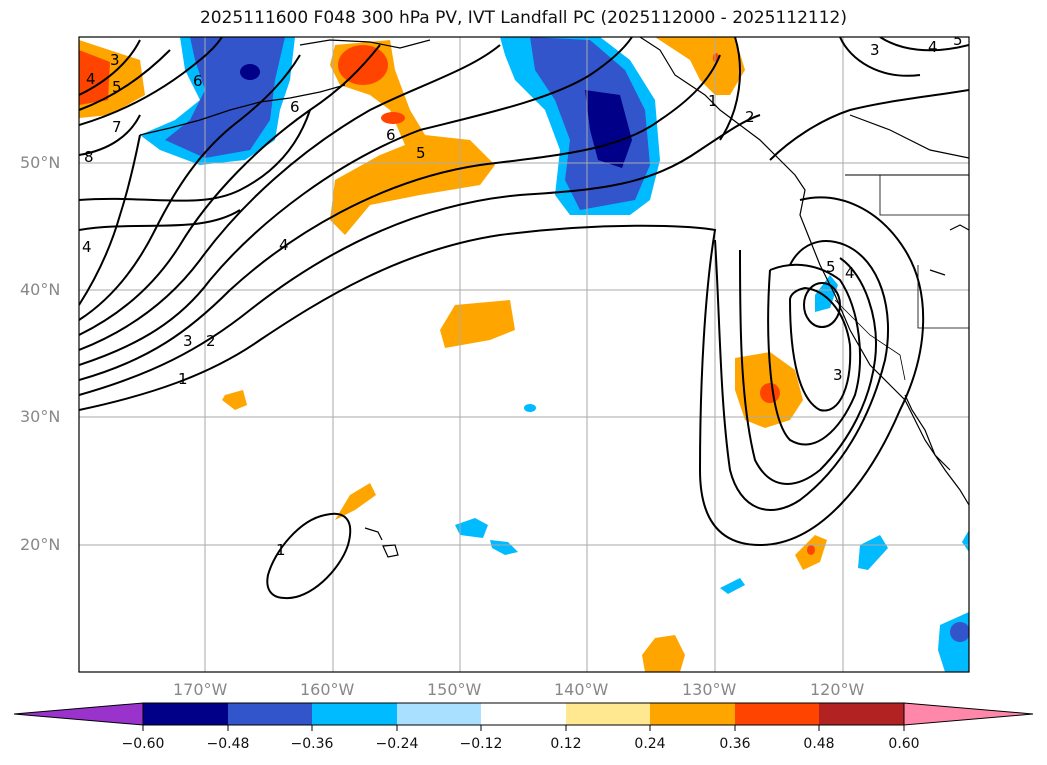  What do you see at coordinates (327, 689) in the screenshot?
I see `lon-label: 160°W` at bounding box center [327, 689].